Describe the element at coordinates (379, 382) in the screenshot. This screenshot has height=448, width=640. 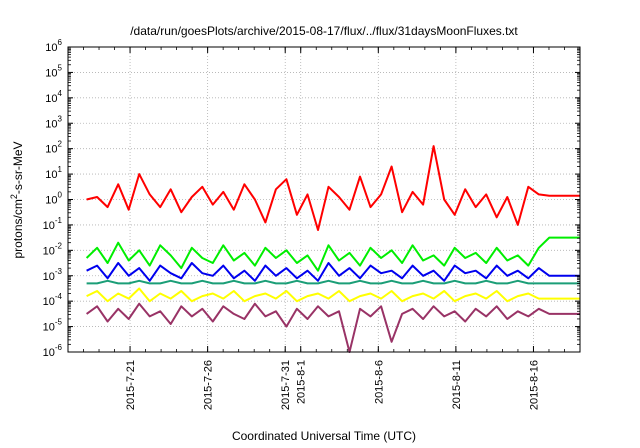
I see `x-tick-label: 2015-8-6` at that location.